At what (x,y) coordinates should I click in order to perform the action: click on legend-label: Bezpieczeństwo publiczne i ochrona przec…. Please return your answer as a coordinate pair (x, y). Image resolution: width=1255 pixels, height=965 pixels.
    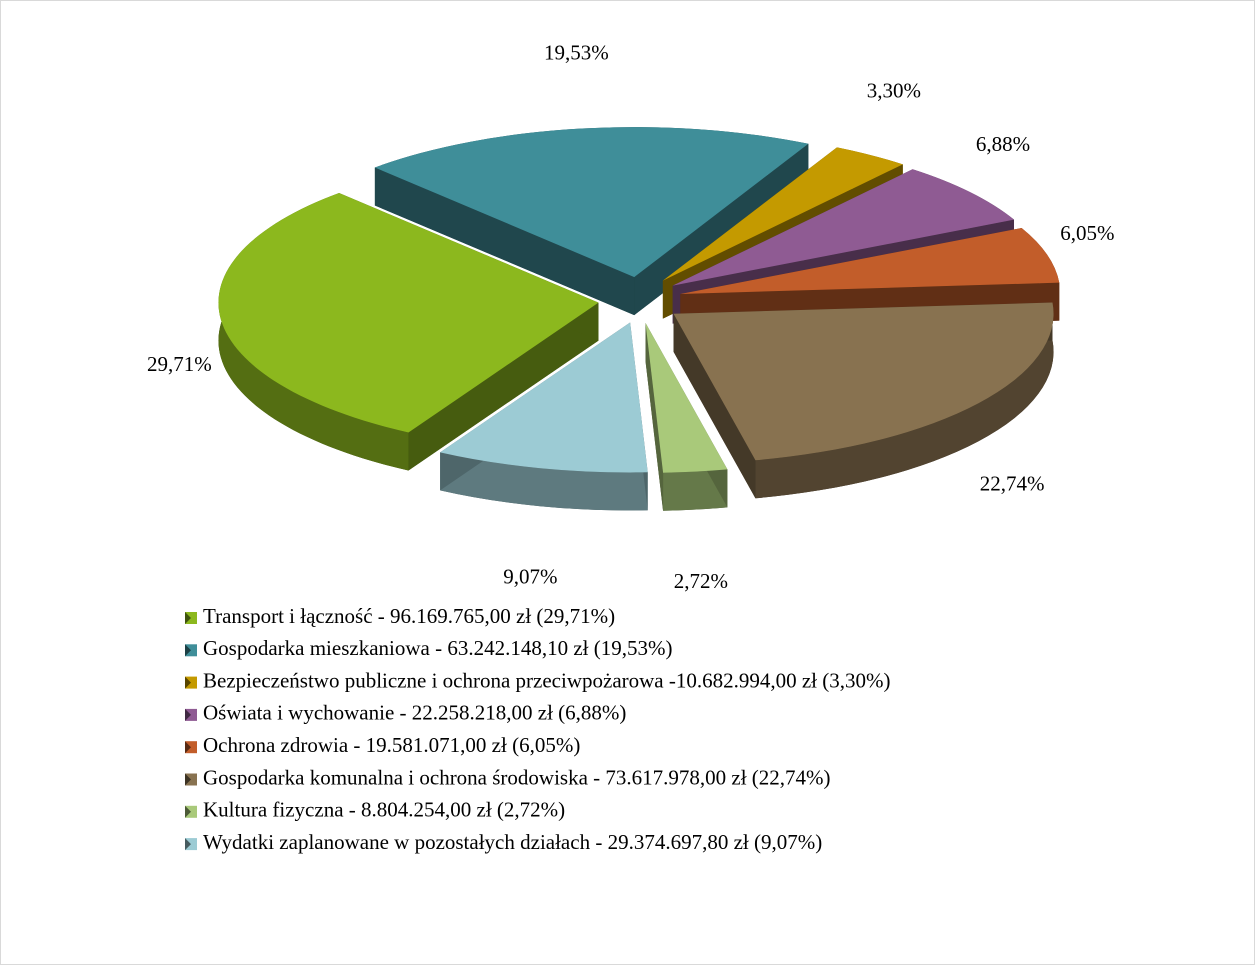
    Looking at the image, I should click on (547, 680).